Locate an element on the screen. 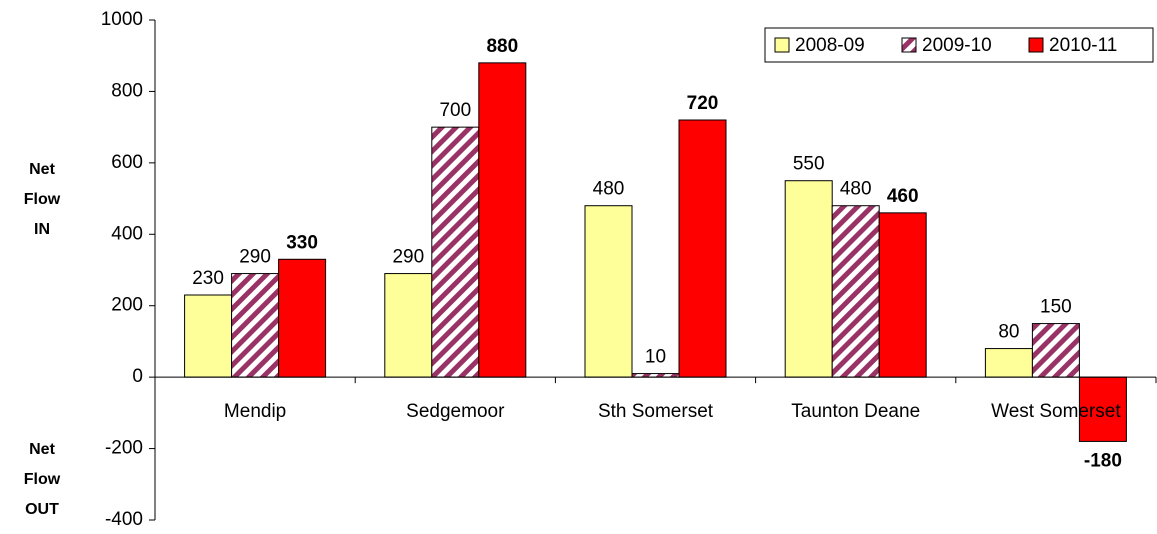 This screenshot has width=1157, height=534. y-tick-label: -200 is located at coordinates (124, 448).